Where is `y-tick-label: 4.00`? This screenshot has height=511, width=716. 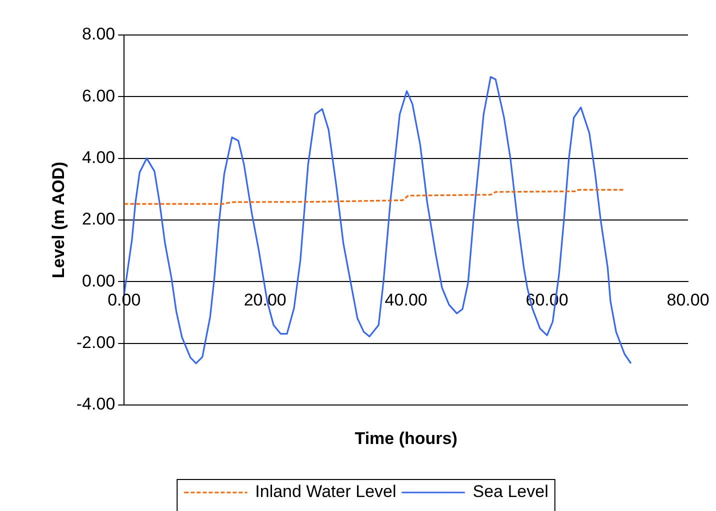 y-tick-label: 4.00 is located at coordinates (99, 158).